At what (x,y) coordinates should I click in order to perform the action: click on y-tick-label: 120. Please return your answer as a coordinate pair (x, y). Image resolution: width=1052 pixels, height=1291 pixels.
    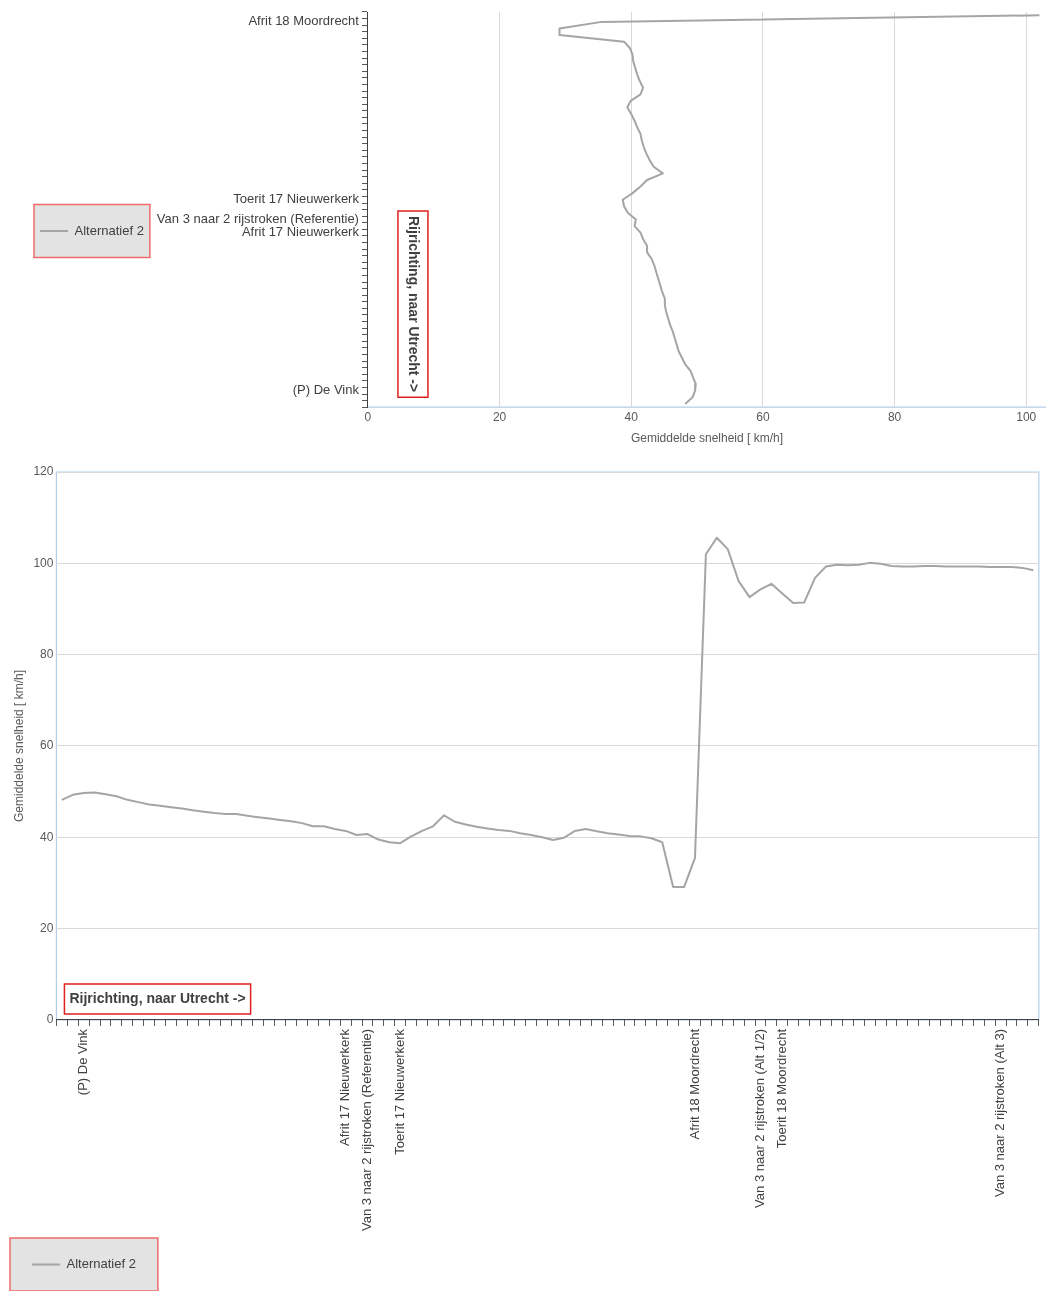
    Looking at the image, I should click on (43, 471).